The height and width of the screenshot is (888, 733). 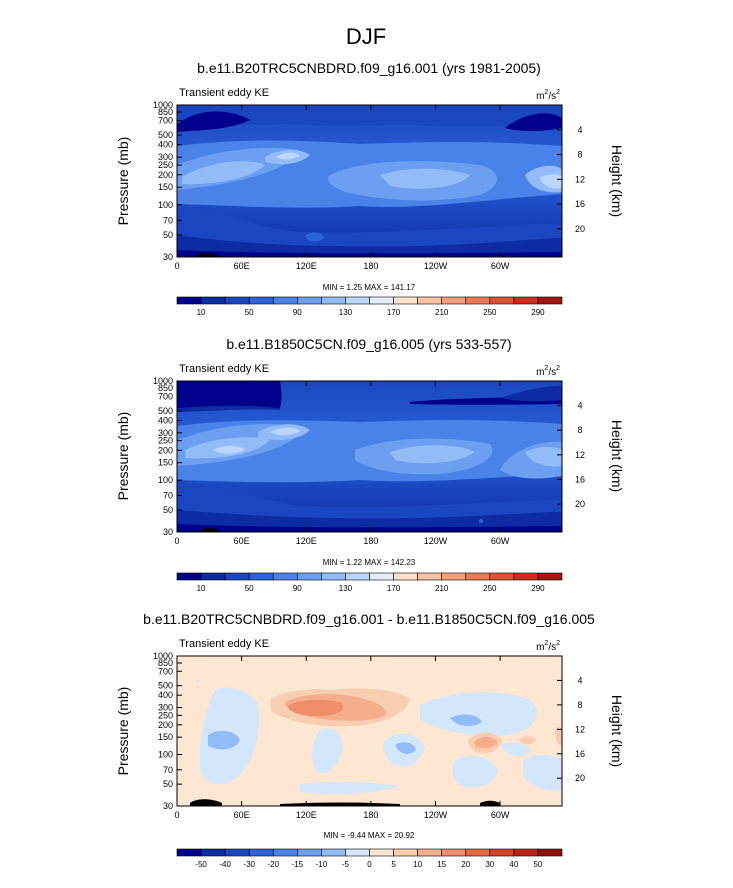 What do you see at coordinates (366, 36) in the screenshot?
I see `figure-title: DJF` at bounding box center [366, 36].